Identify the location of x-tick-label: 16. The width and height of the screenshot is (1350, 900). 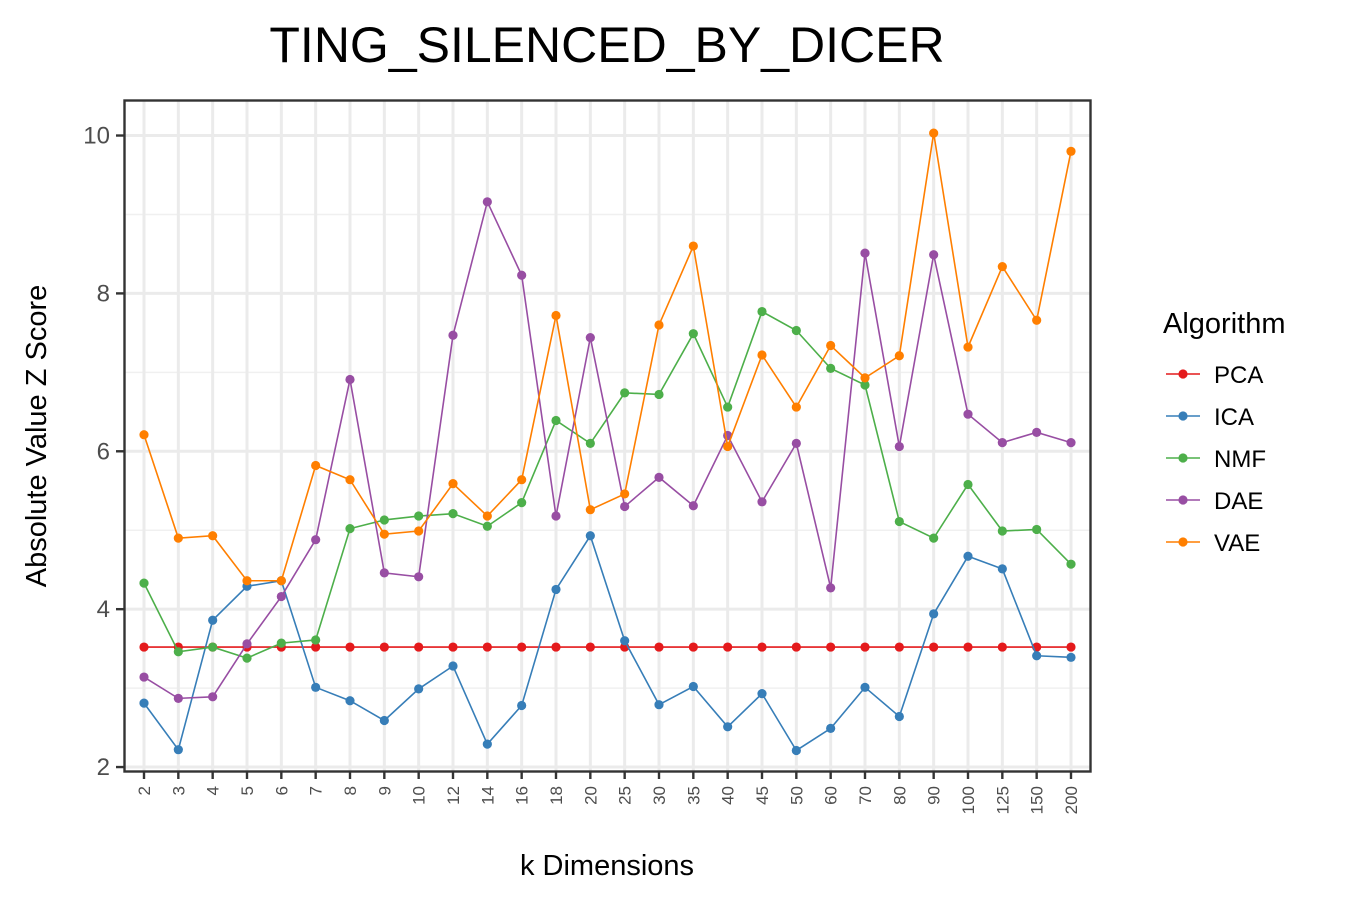
(522, 795).